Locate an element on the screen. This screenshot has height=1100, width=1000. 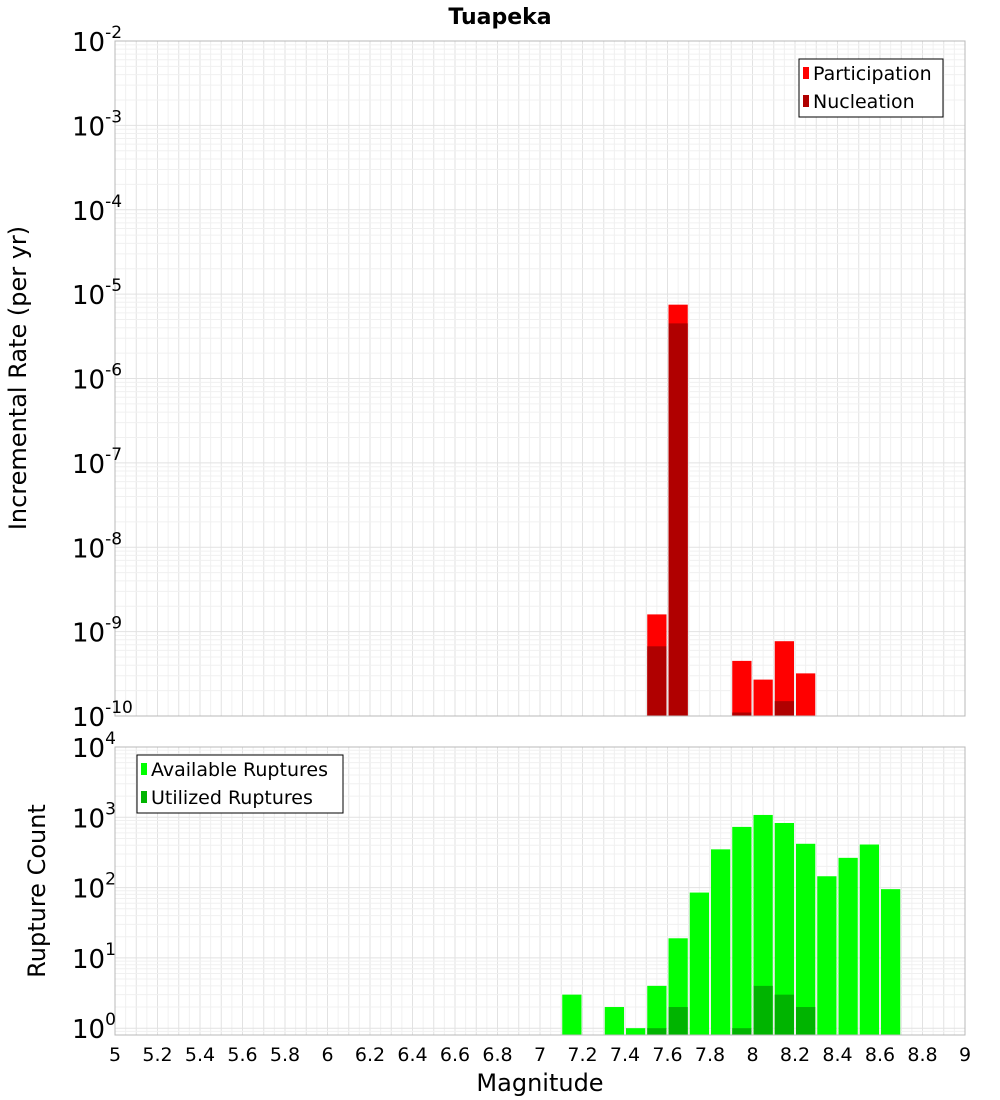
x-tick-label: 6.4 is located at coordinates (412, 1055).